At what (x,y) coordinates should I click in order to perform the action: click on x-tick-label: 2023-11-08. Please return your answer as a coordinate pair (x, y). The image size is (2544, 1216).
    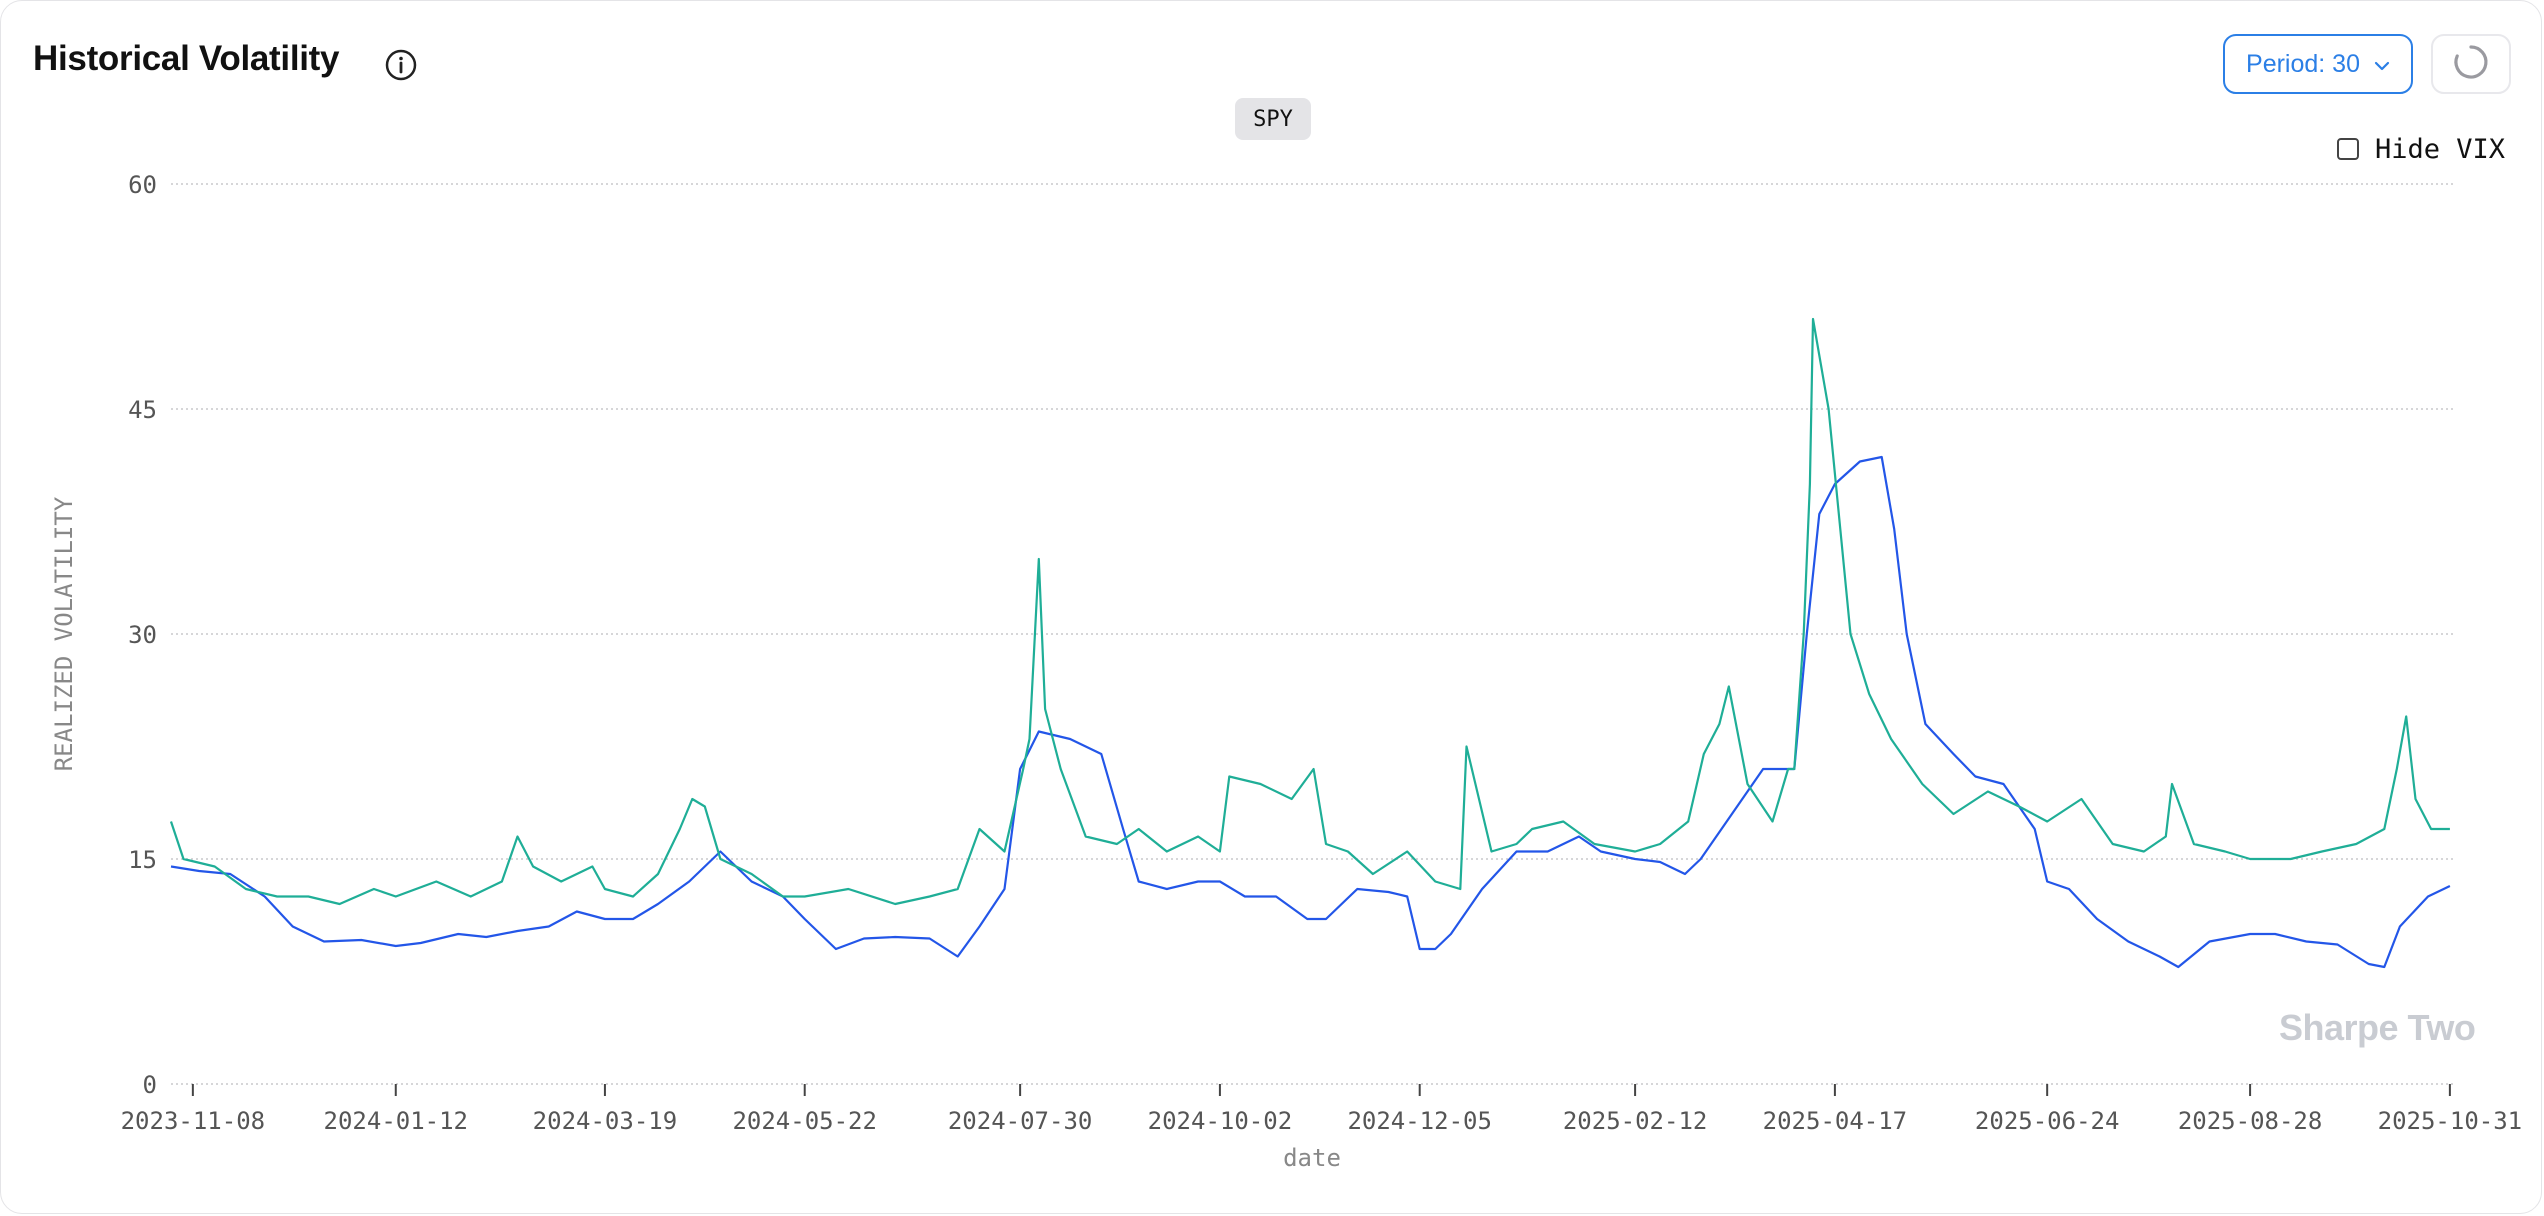
    Looking at the image, I should click on (193, 1121).